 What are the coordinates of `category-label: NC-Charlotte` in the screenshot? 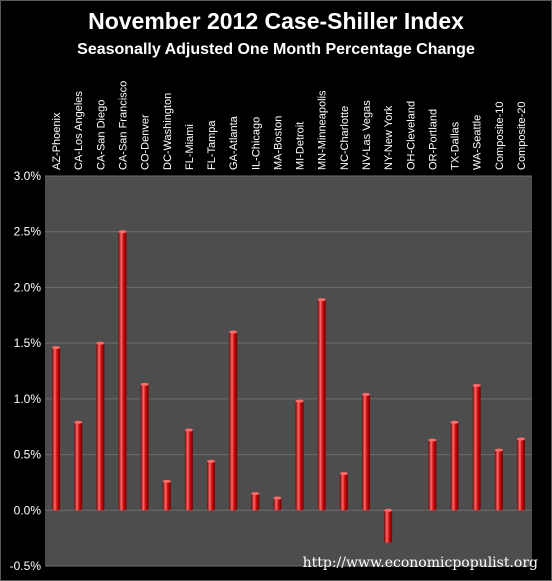 It's located at (345, 138).